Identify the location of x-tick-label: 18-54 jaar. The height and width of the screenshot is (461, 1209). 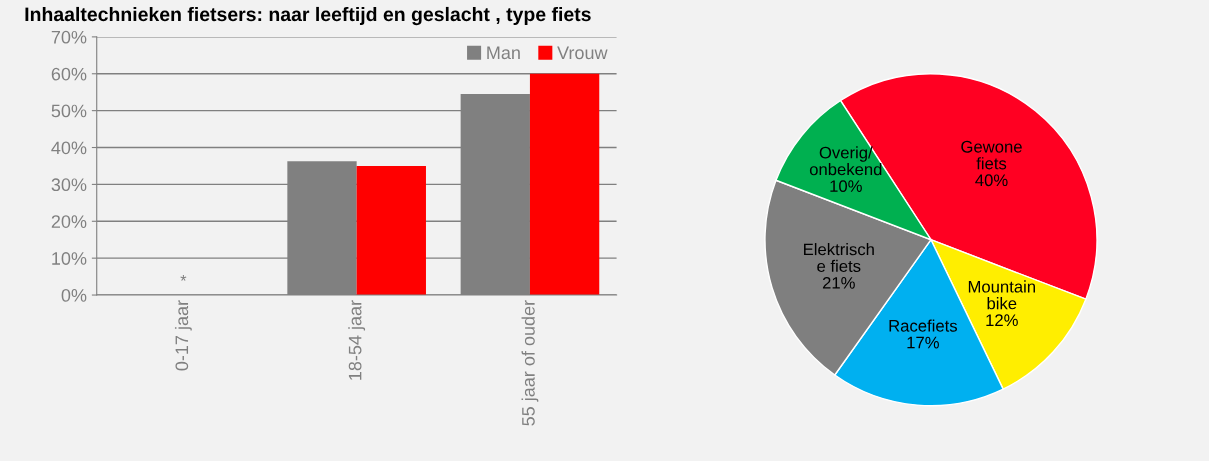
(357, 340).